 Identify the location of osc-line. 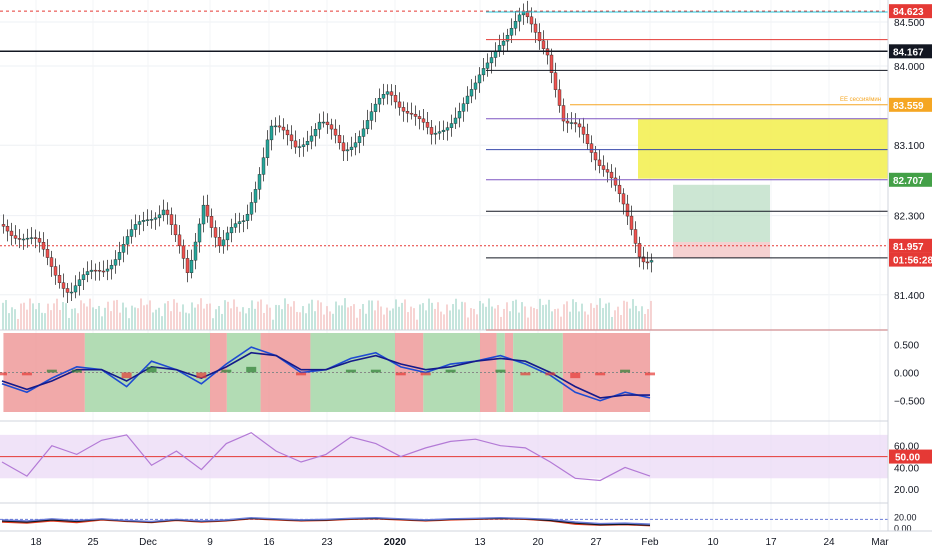
(326, 521).